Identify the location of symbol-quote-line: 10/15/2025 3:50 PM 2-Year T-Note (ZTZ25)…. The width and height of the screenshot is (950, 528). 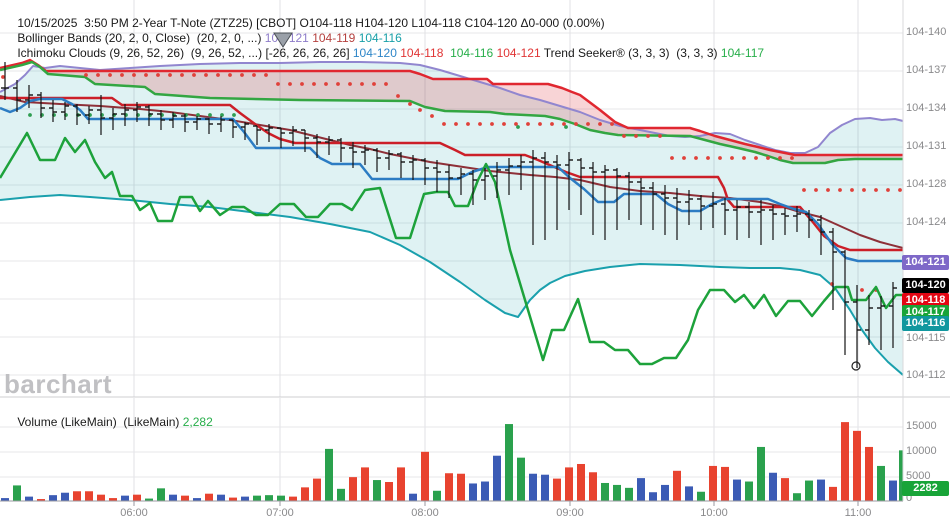
(304, 23).